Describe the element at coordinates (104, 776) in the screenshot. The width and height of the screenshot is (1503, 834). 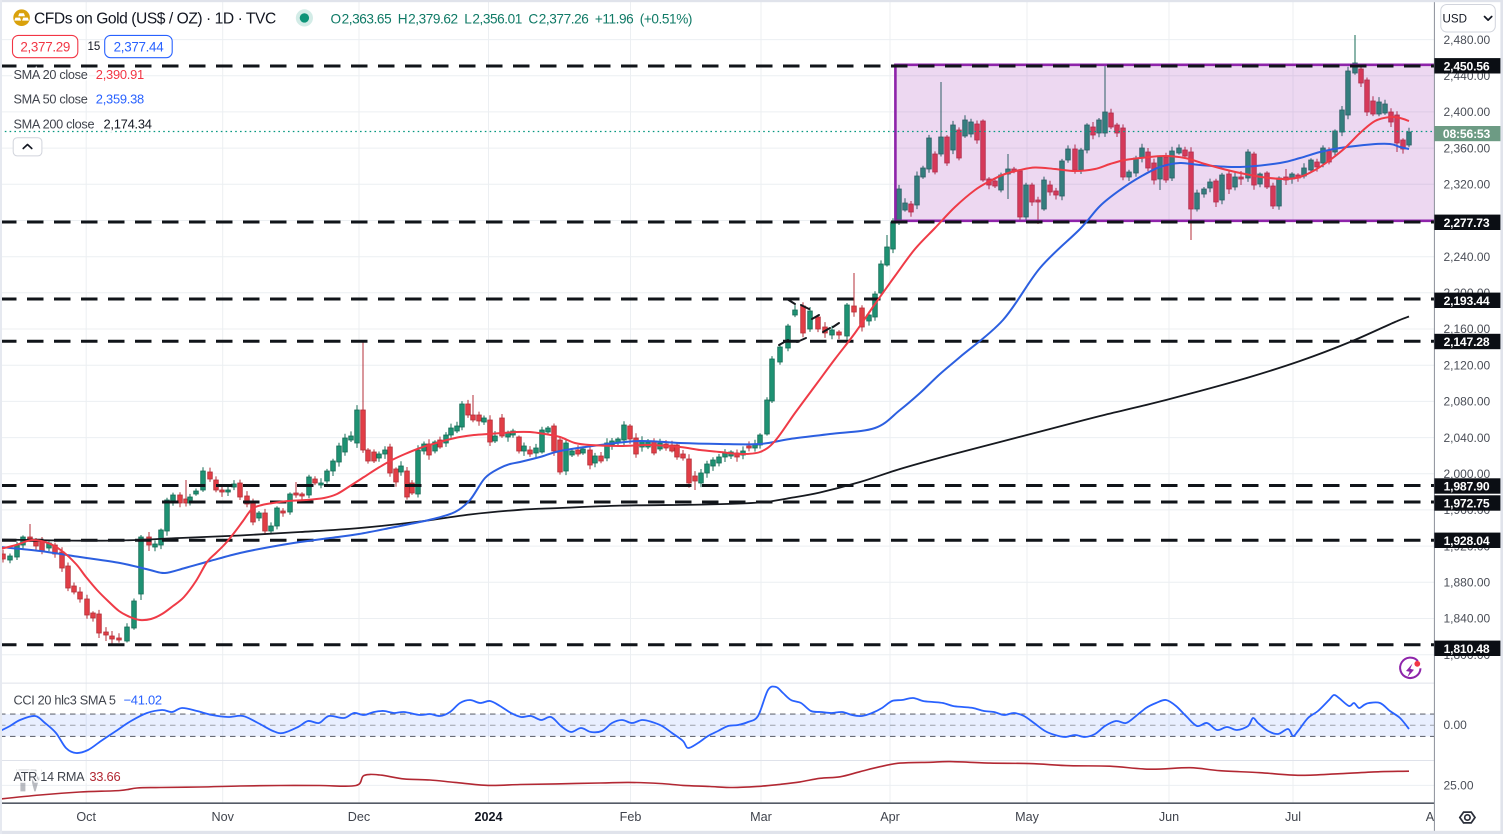
I see `svg-text: 33.66` at that location.